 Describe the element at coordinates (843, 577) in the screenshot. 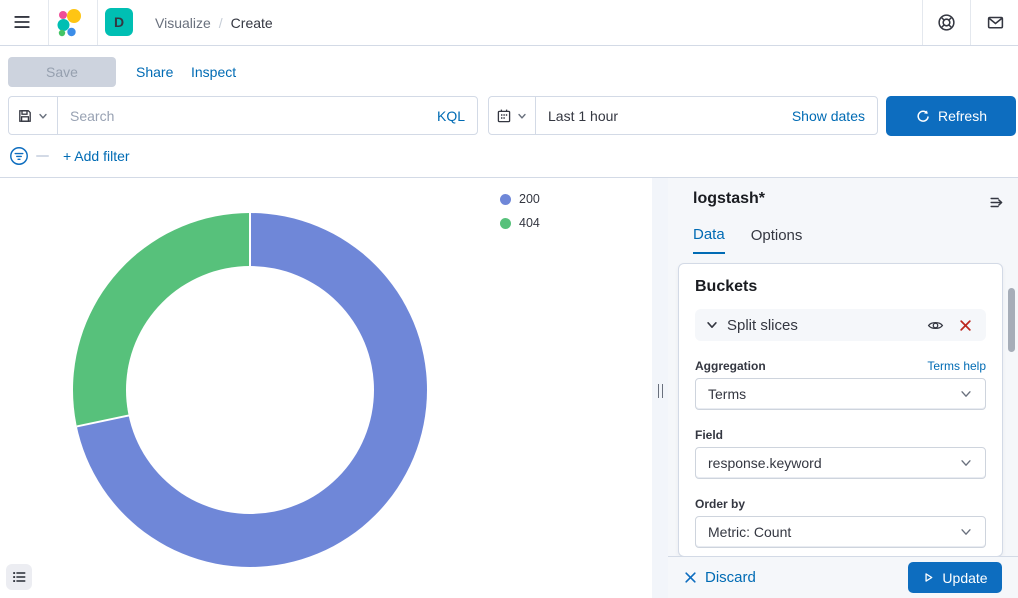

I see `editor-footer: Discard Update` at that location.